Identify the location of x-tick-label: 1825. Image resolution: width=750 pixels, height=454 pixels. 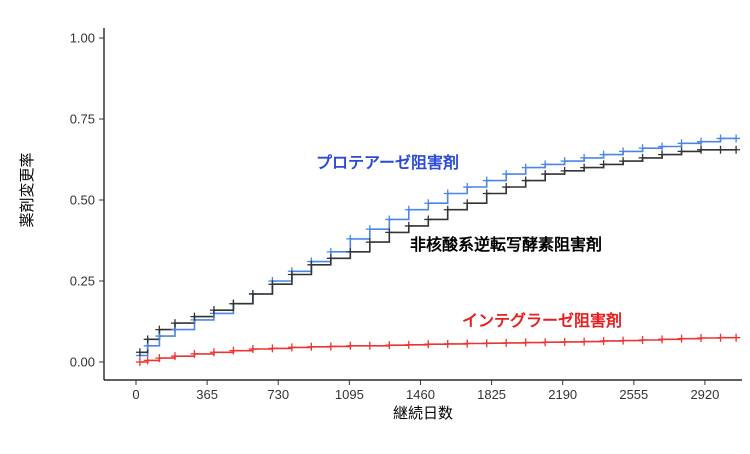
(491, 394).